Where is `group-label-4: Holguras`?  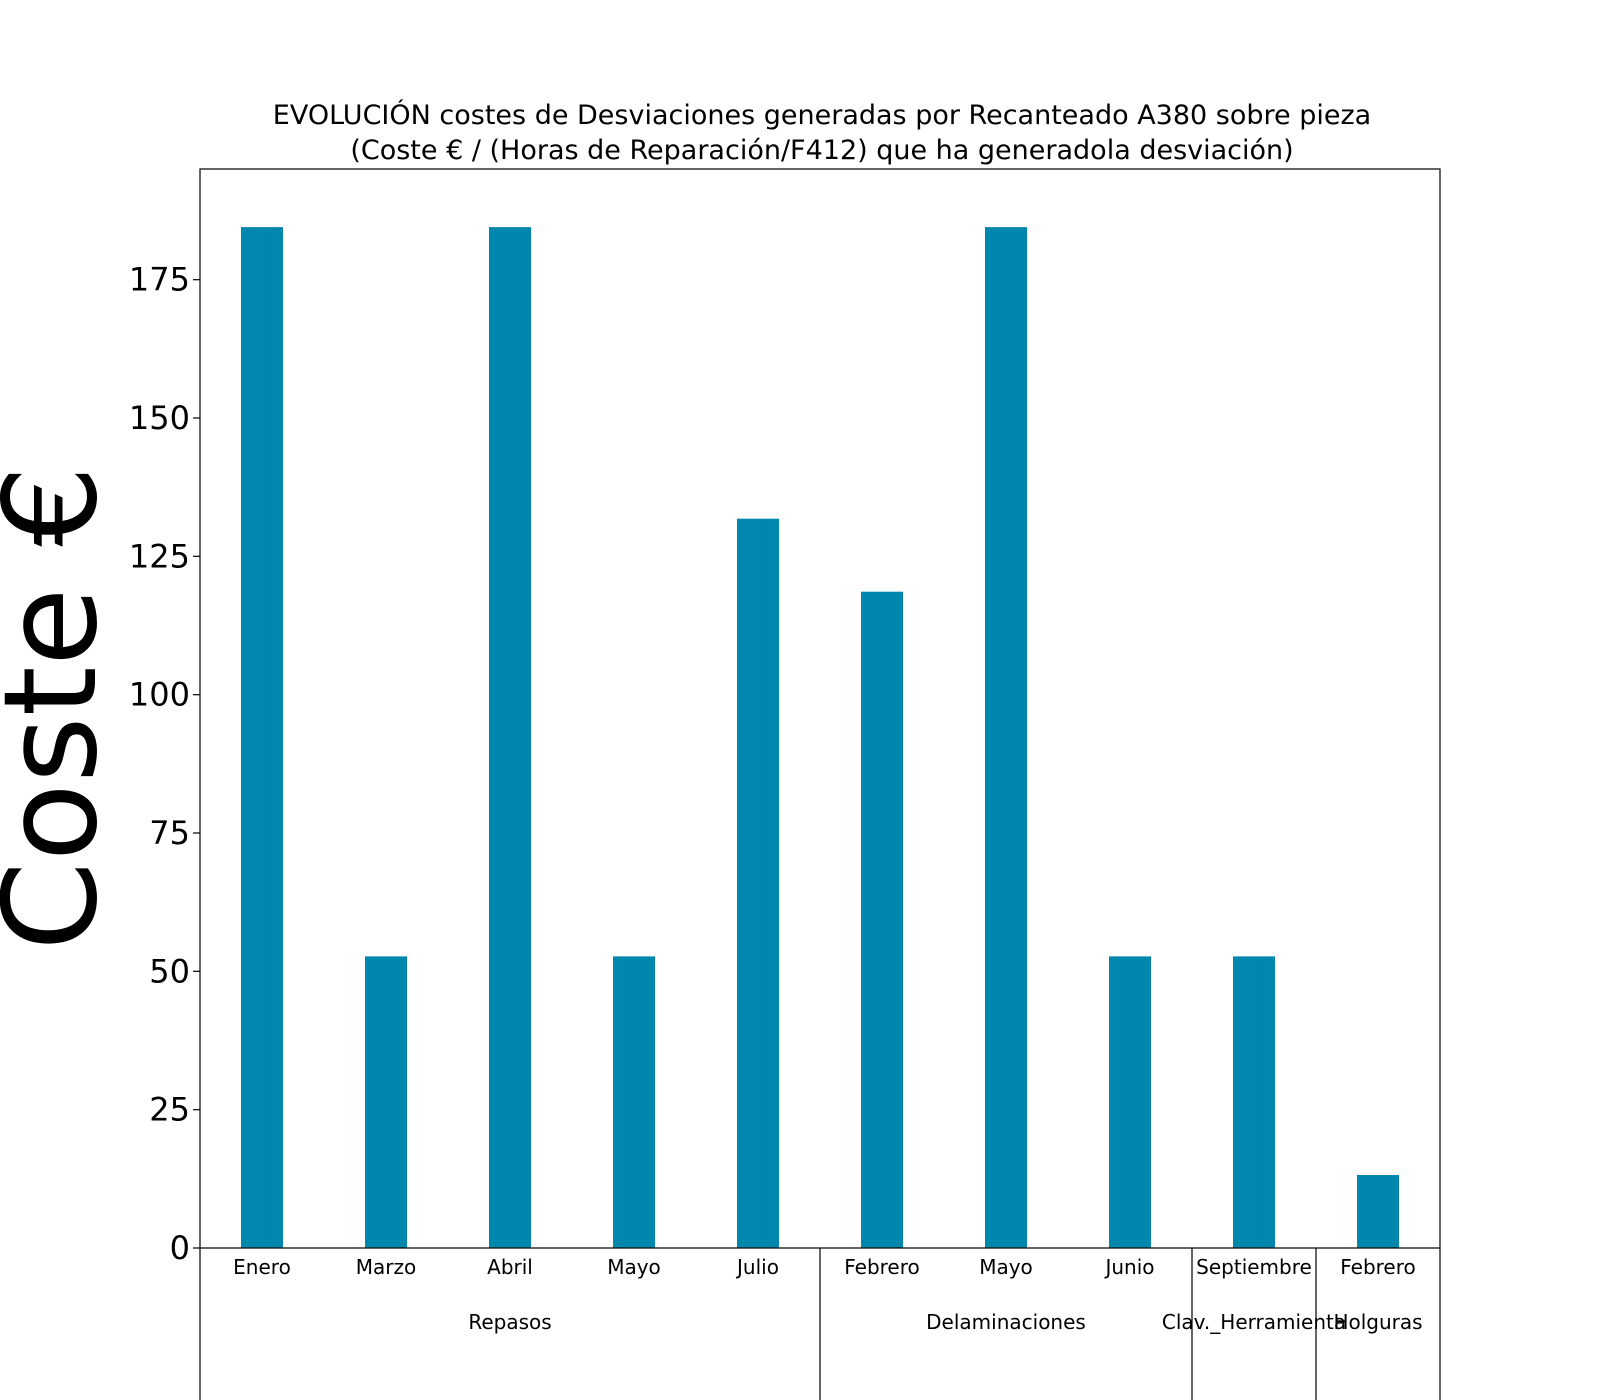 group-label-4: Holguras is located at coordinates (1377, 1322).